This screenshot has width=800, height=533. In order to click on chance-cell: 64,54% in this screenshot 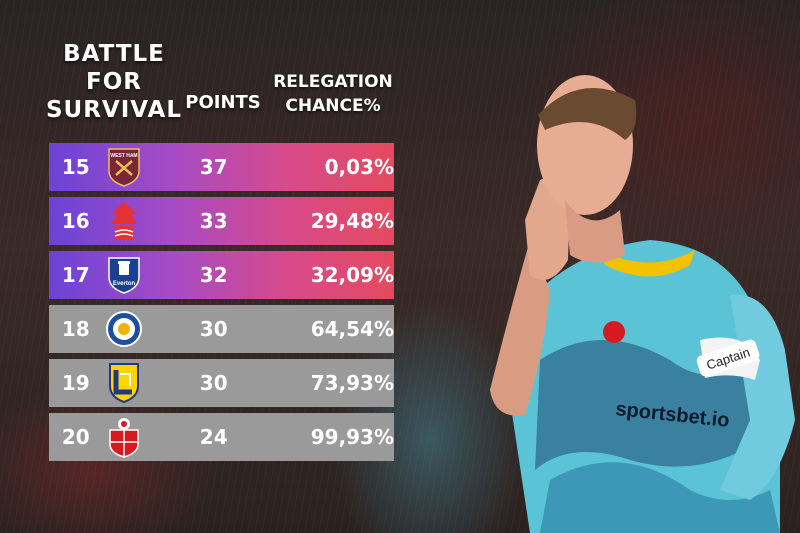, I will do `click(352, 329)`.